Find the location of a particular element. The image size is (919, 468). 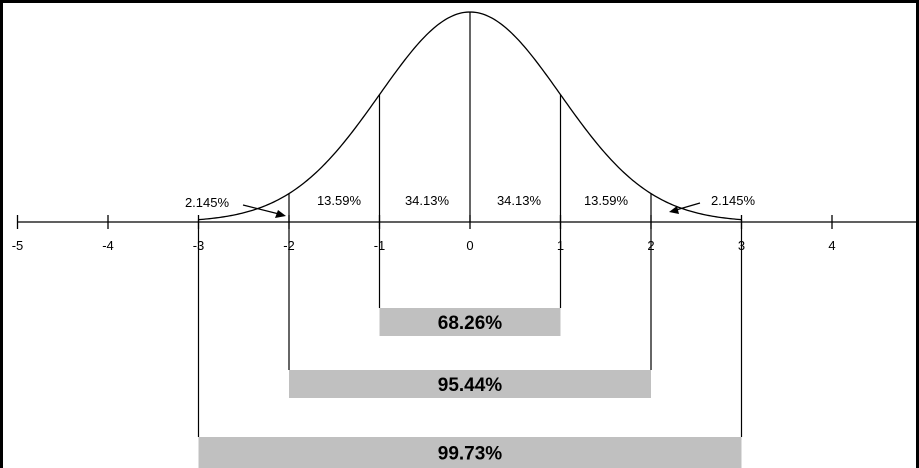

segment-label-neg1-0: 34.13% is located at coordinates (427, 200).